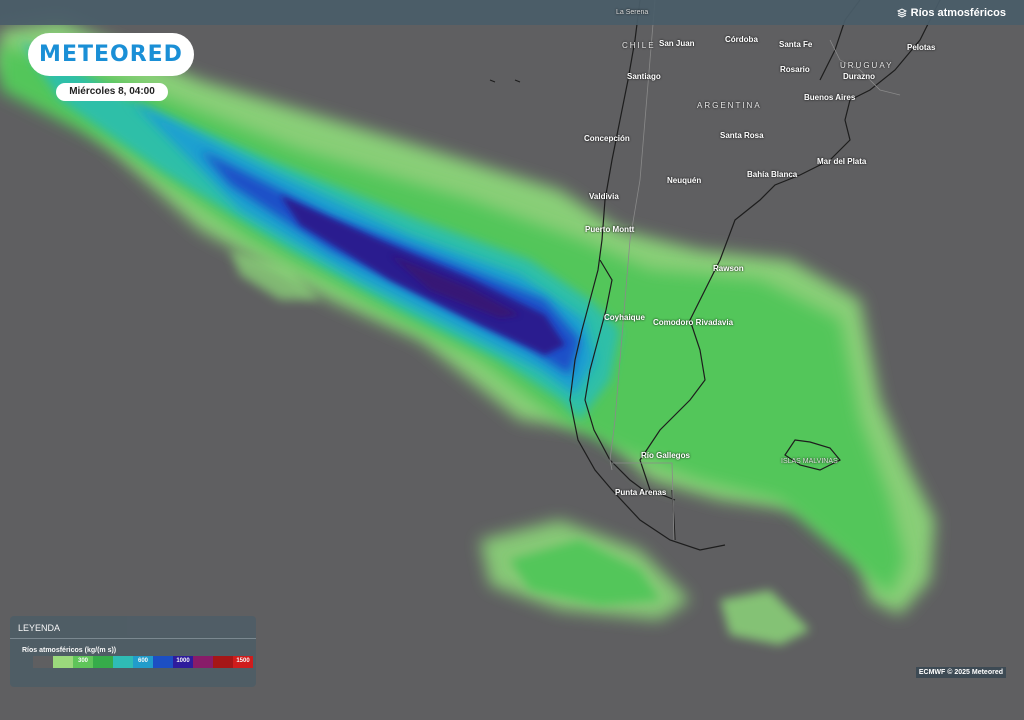 The width and height of the screenshot is (1024, 720). What do you see at coordinates (604, 196) in the screenshot?
I see `place-label: Valdivia` at bounding box center [604, 196].